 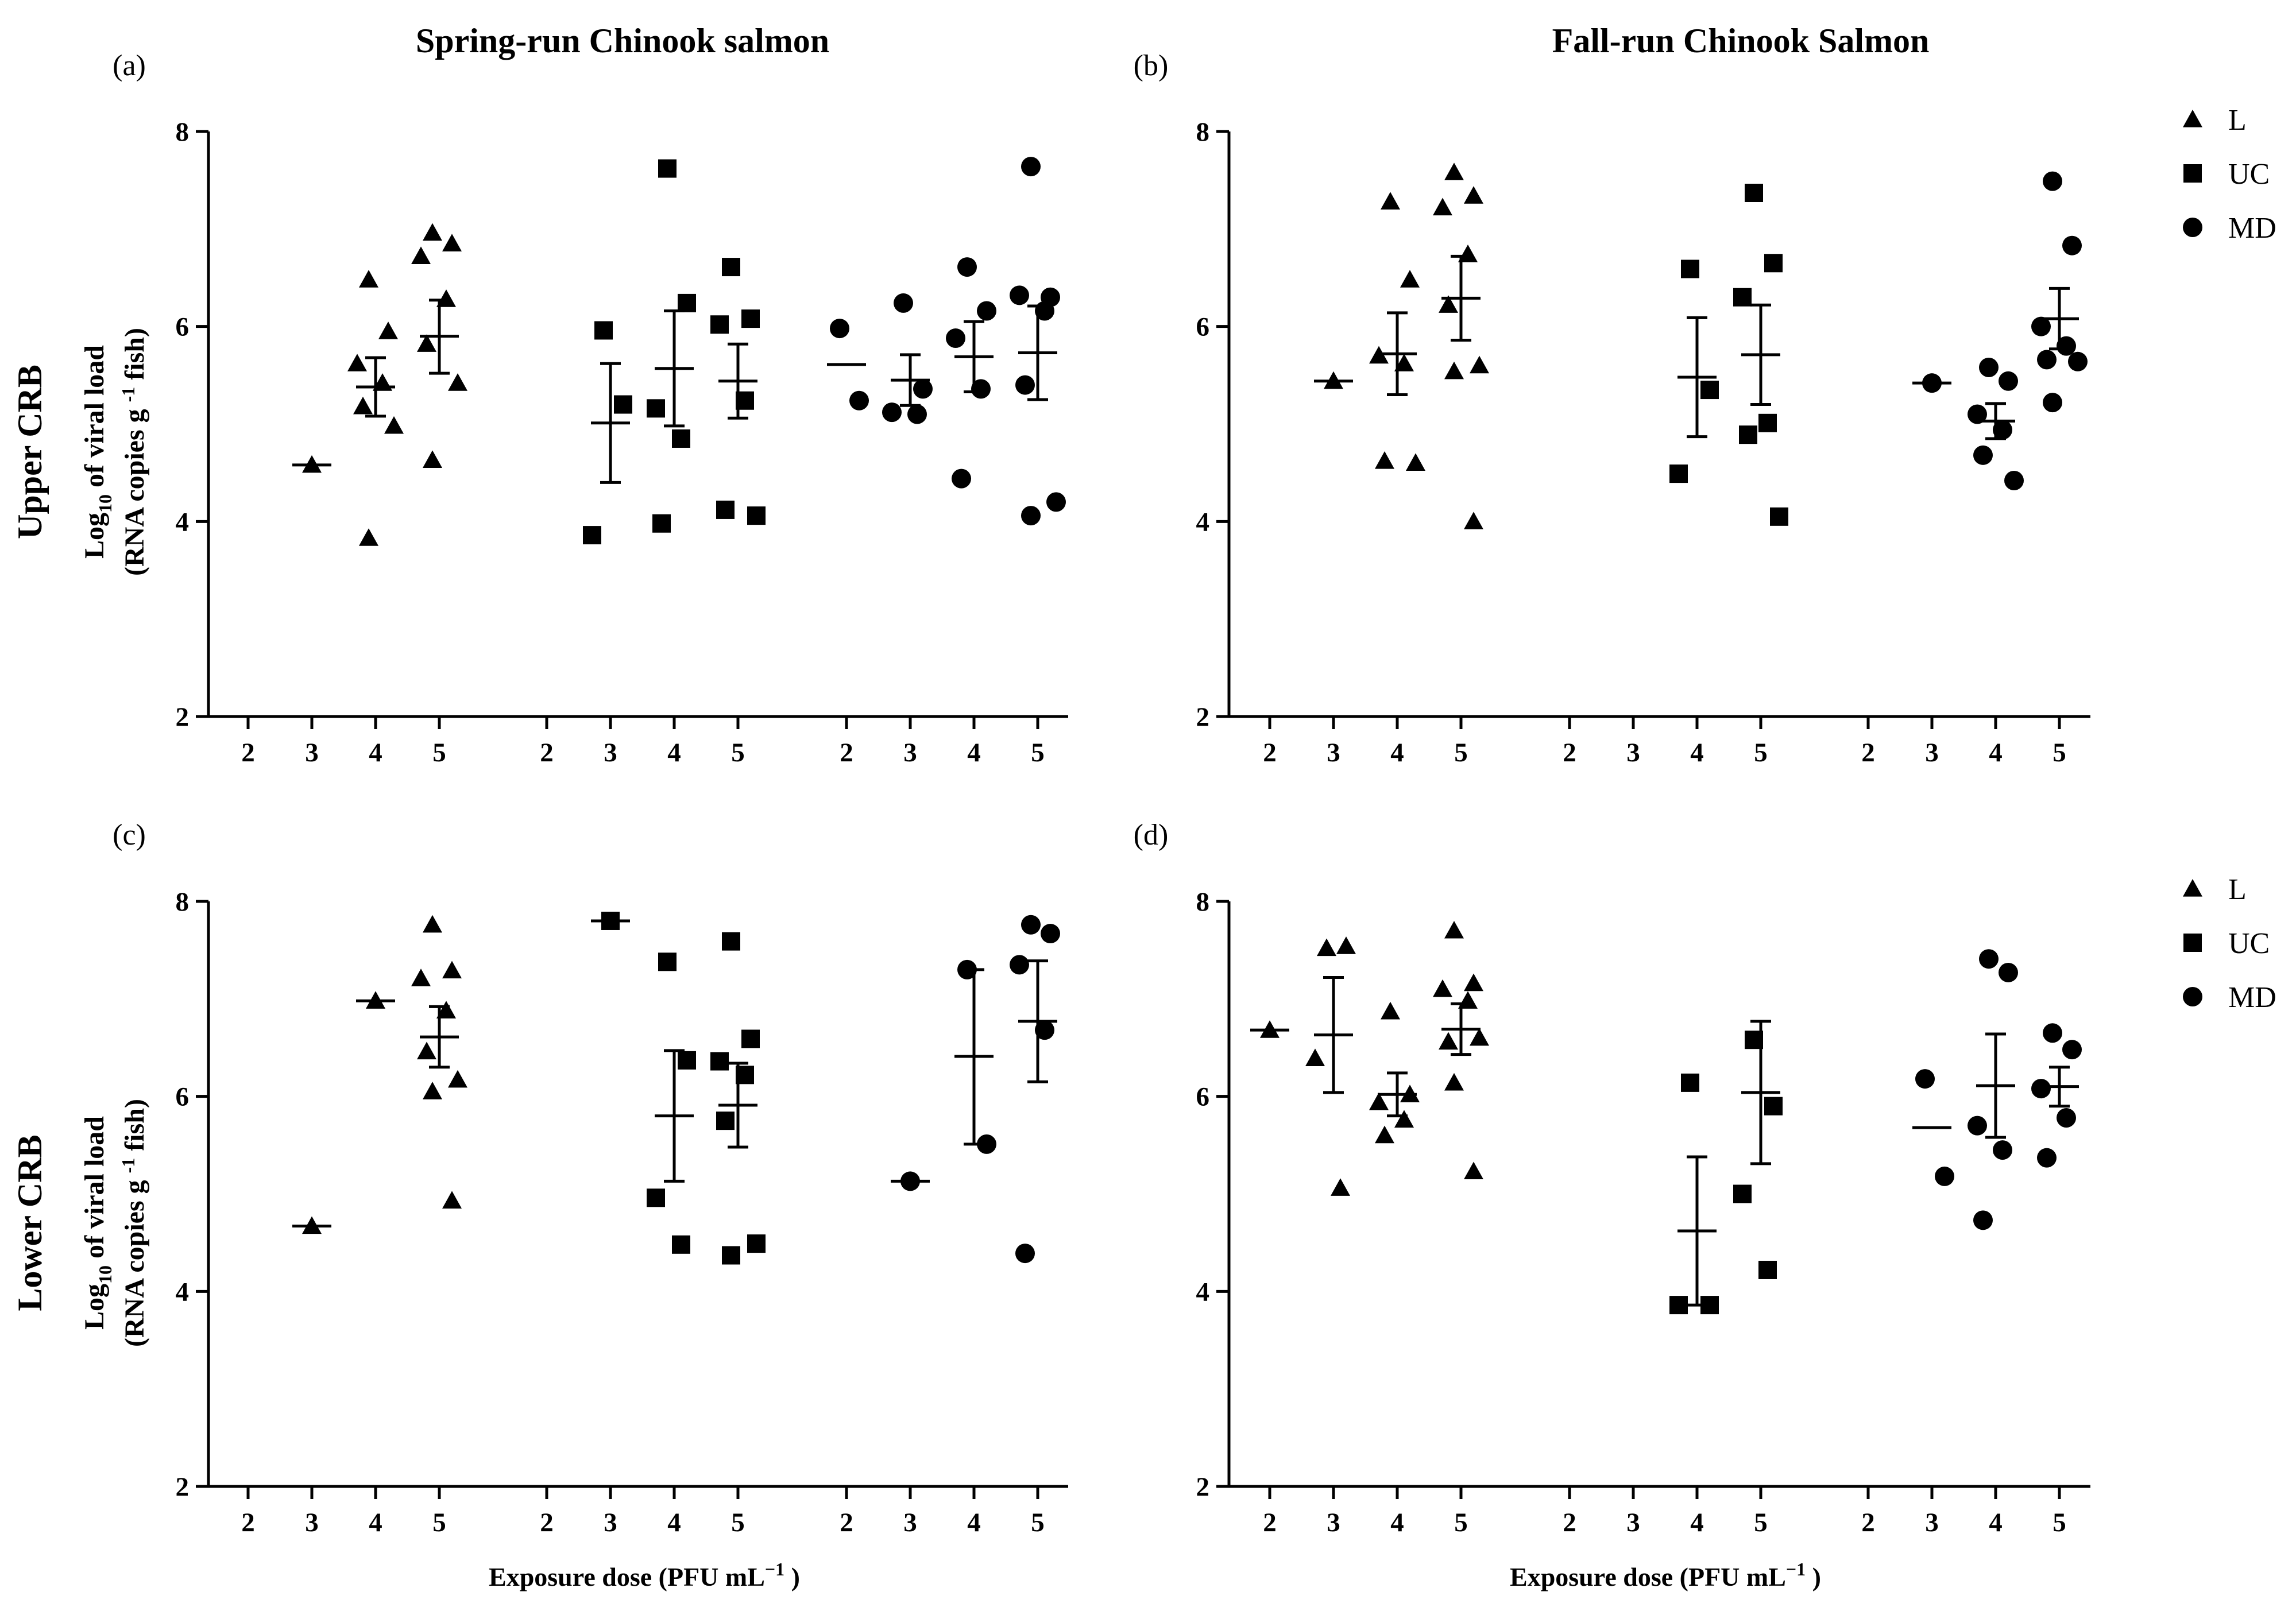 I want to click on legend-marker-l, so click(x=2192, y=118).